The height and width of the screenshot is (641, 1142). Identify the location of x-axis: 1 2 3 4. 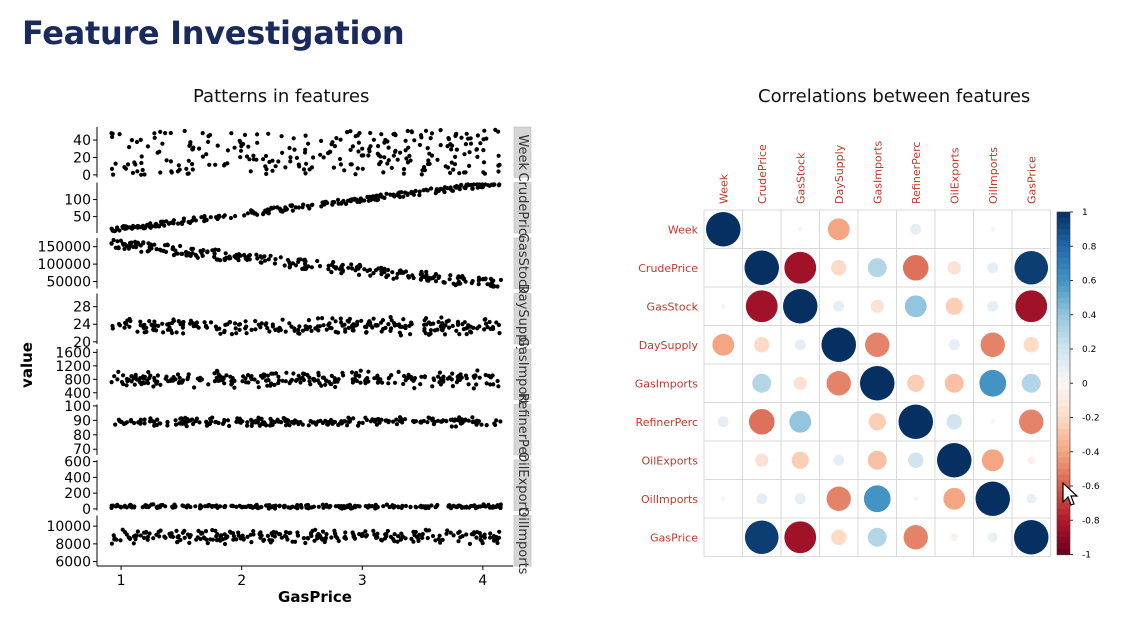
(305, 577).